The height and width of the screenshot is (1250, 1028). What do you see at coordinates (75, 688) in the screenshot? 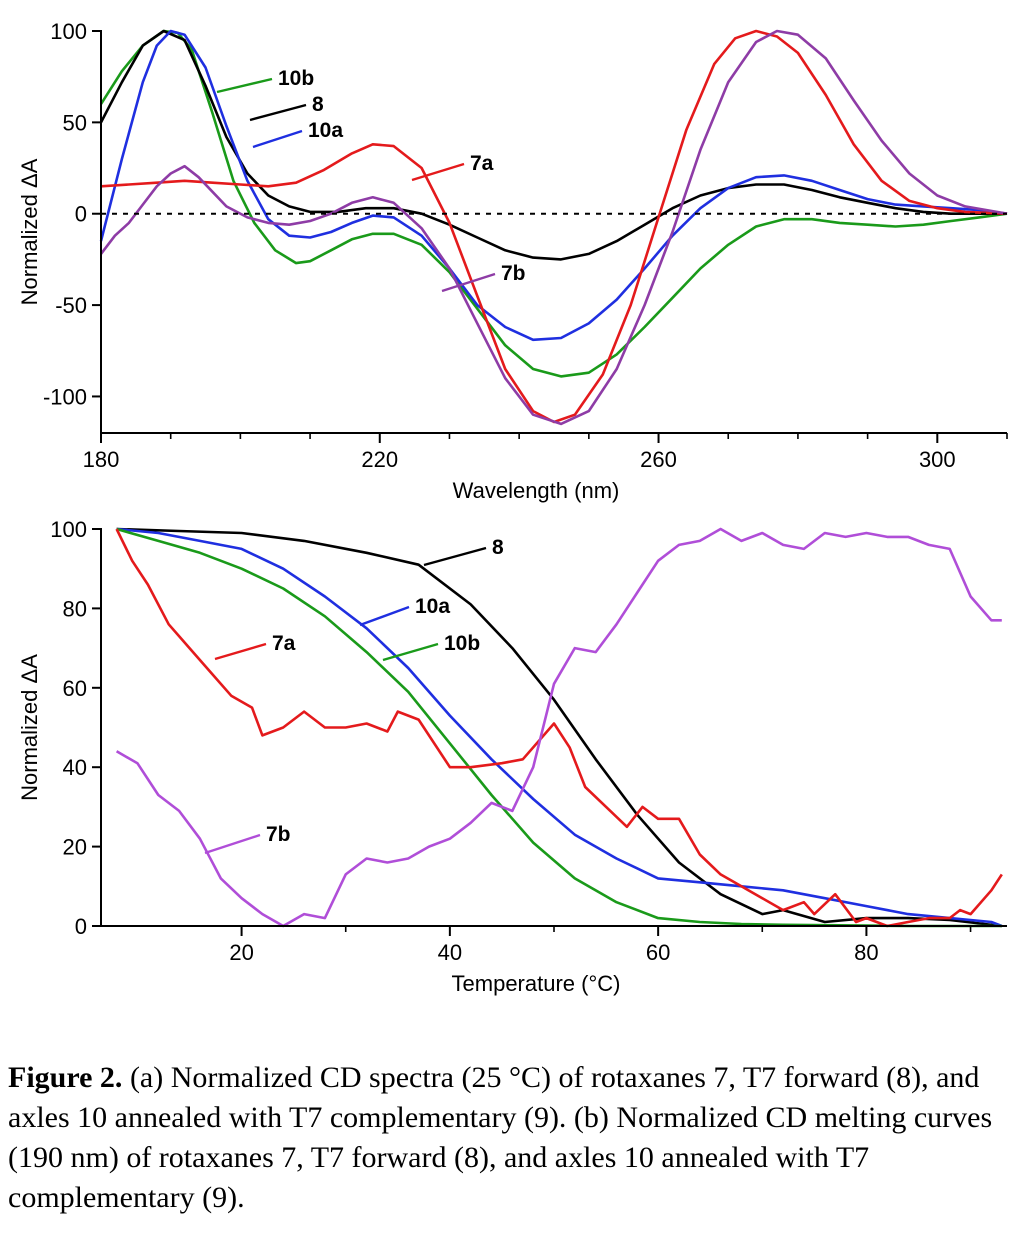
I see `y-tick-label: 60` at bounding box center [75, 688].